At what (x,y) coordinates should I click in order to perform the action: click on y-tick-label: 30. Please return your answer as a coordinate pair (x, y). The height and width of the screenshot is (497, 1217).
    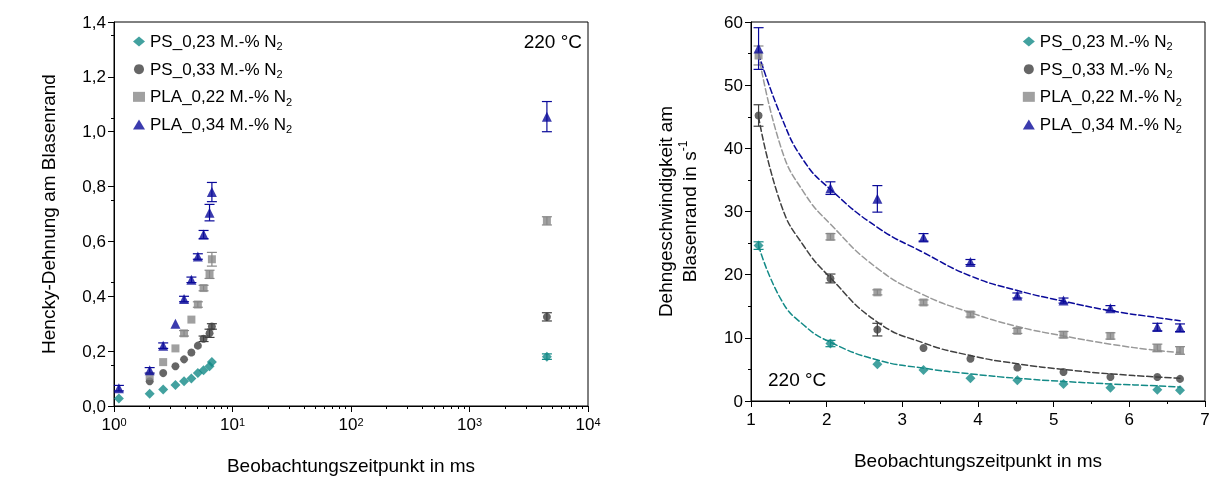
    Looking at the image, I should click on (733, 211).